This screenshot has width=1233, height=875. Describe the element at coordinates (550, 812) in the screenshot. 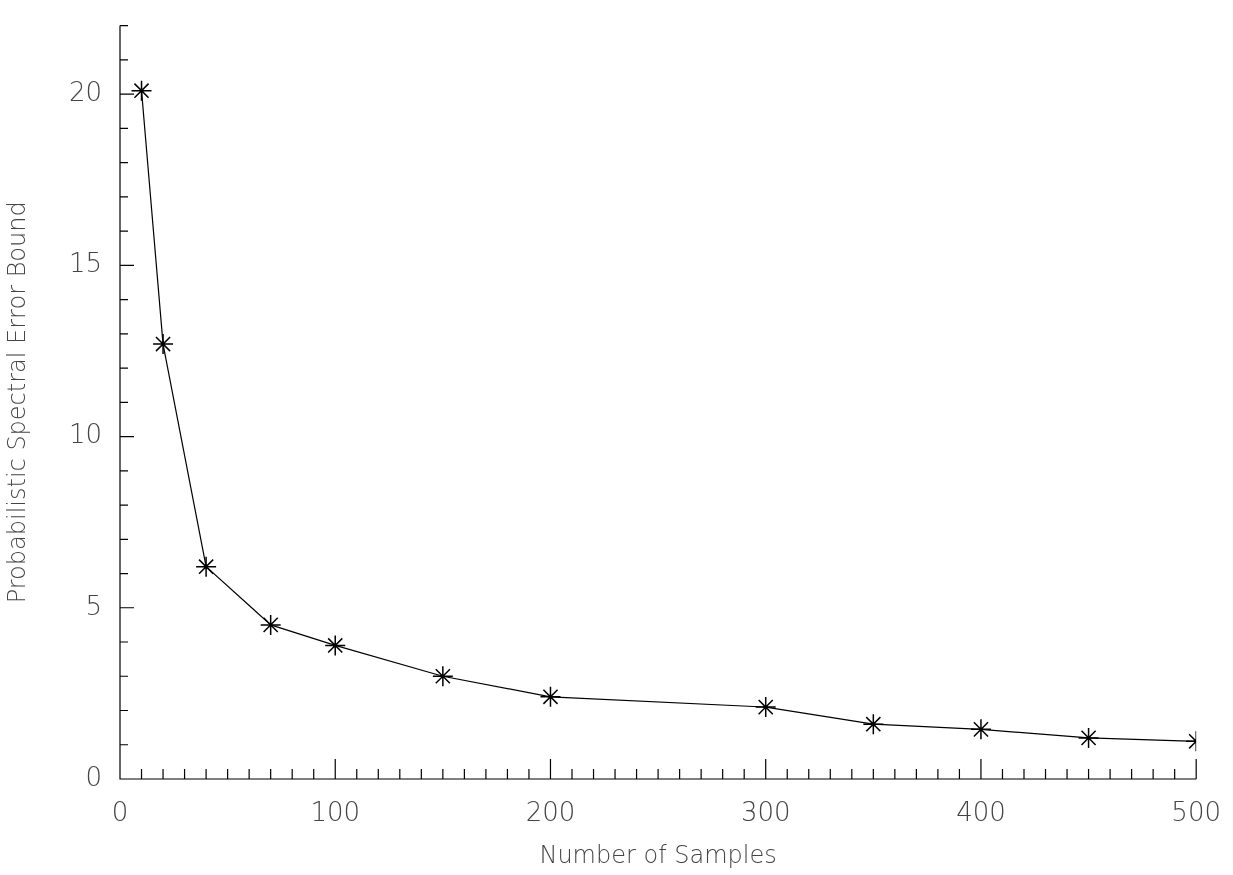

I see `x-tick-label: 200` at that location.